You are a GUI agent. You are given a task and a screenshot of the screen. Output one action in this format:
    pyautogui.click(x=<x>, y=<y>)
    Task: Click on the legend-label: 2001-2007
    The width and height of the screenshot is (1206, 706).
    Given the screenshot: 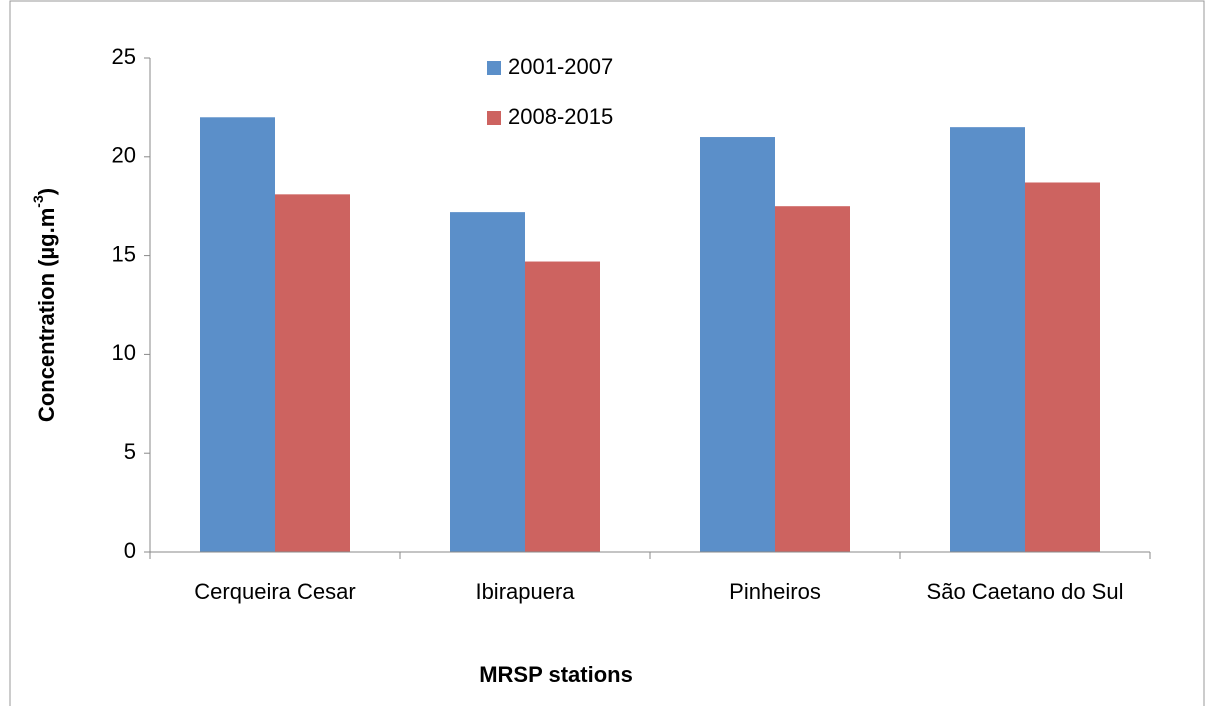 What is the action you would take?
    pyautogui.click(x=560, y=66)
    